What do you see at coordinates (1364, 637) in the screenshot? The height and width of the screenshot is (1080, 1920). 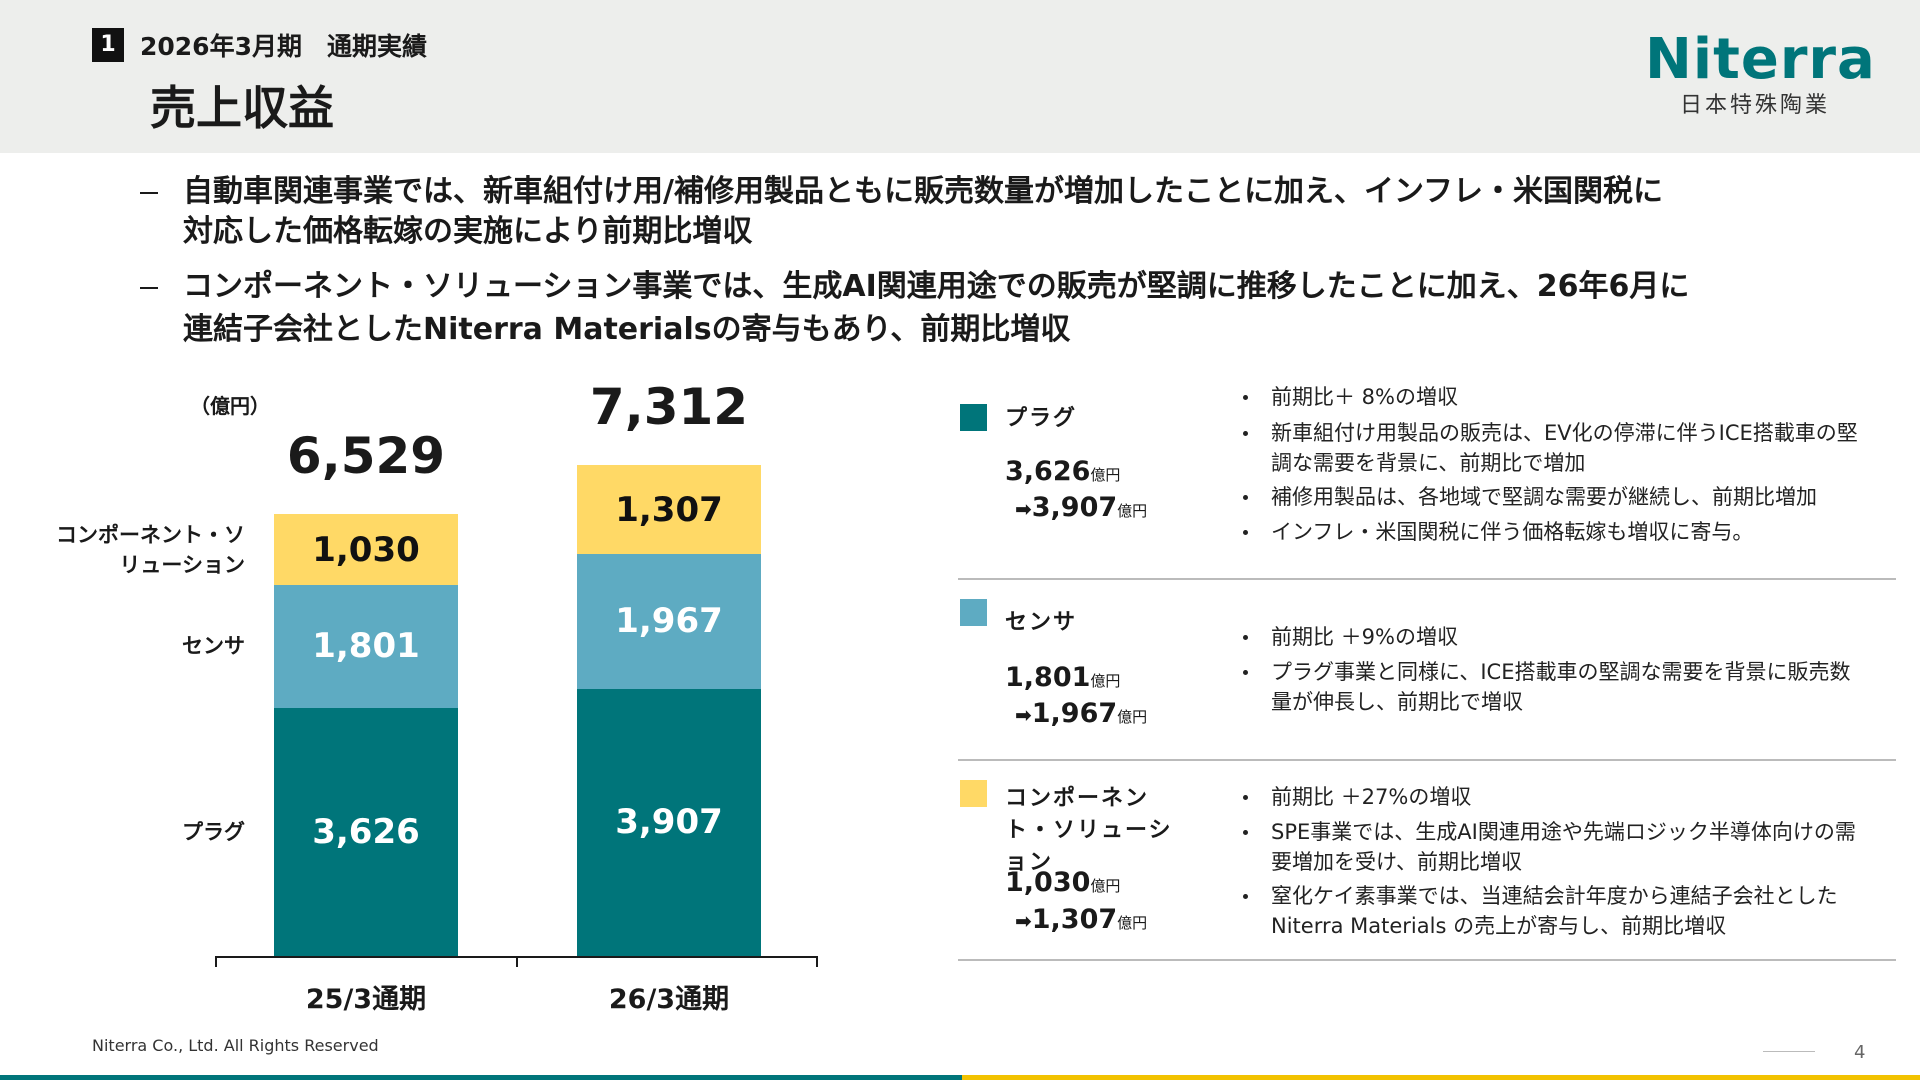 I see `detail-text: 前期比 ＋9%の増収` at bounding box center [1364, 637].